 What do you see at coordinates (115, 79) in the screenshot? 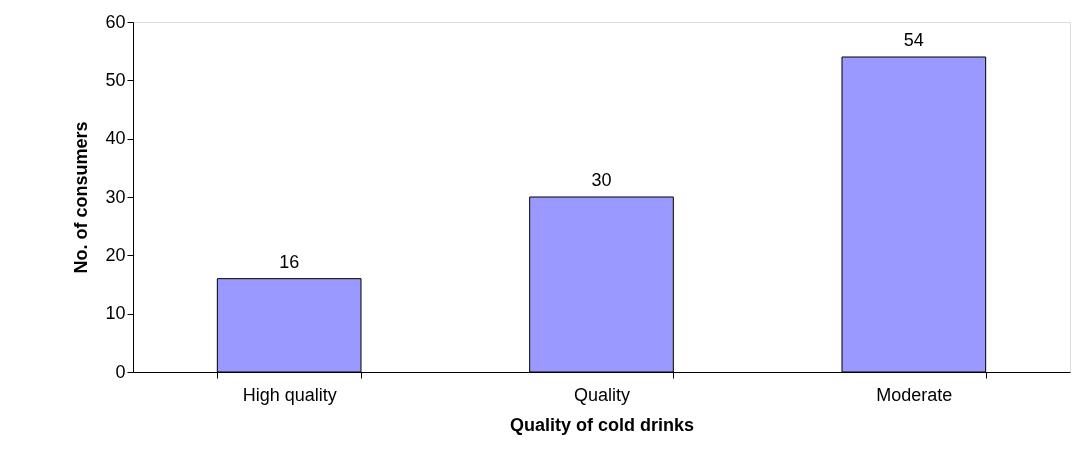
I see `y-tick-label: 50` at bounding box center [115, 79].